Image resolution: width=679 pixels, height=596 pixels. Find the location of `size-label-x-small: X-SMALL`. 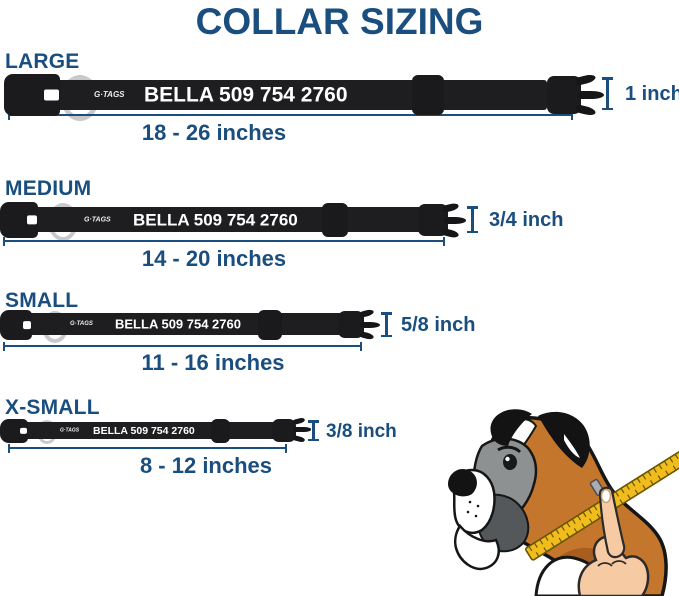

size-label-x-small: X-SMALL is located at coordinates (52, 407).